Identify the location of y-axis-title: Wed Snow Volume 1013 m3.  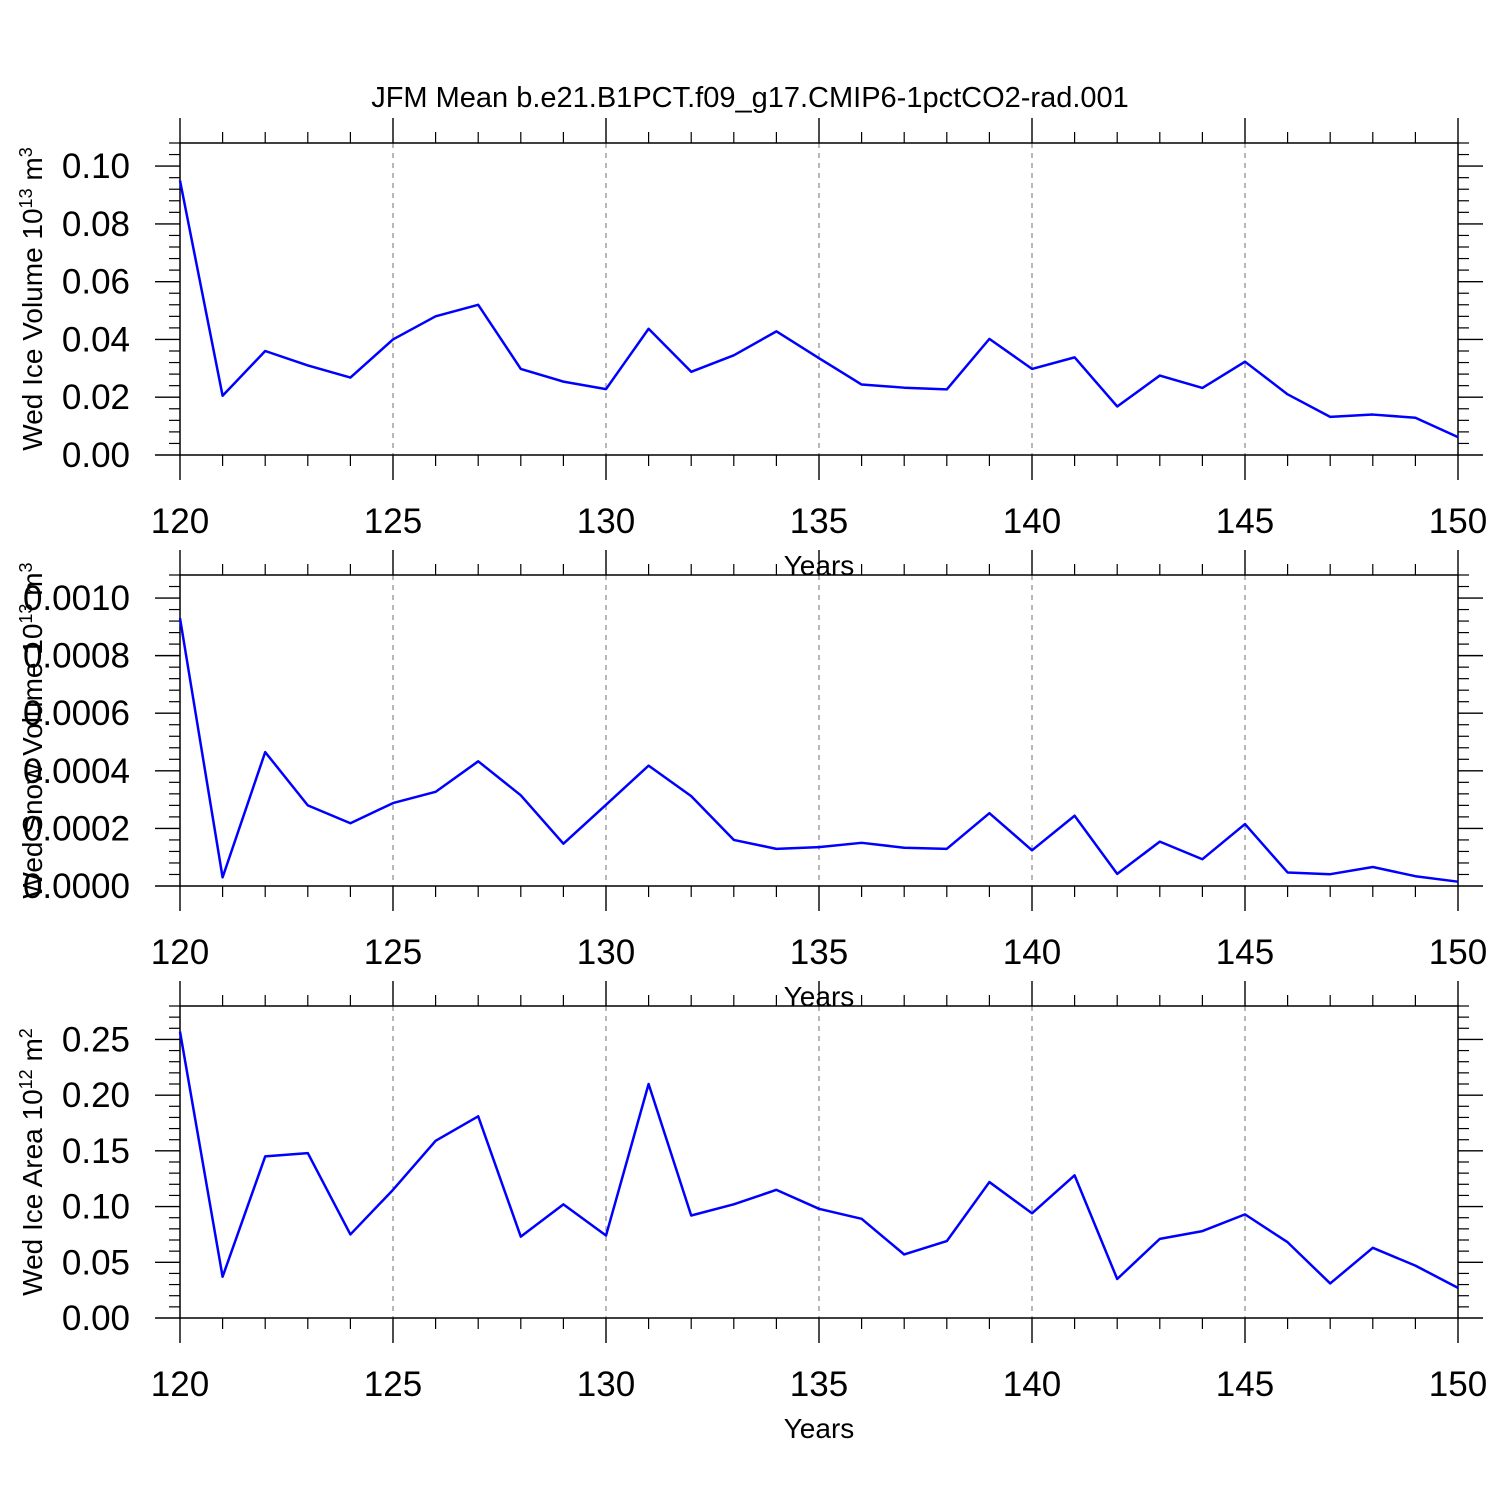
(32, 730).